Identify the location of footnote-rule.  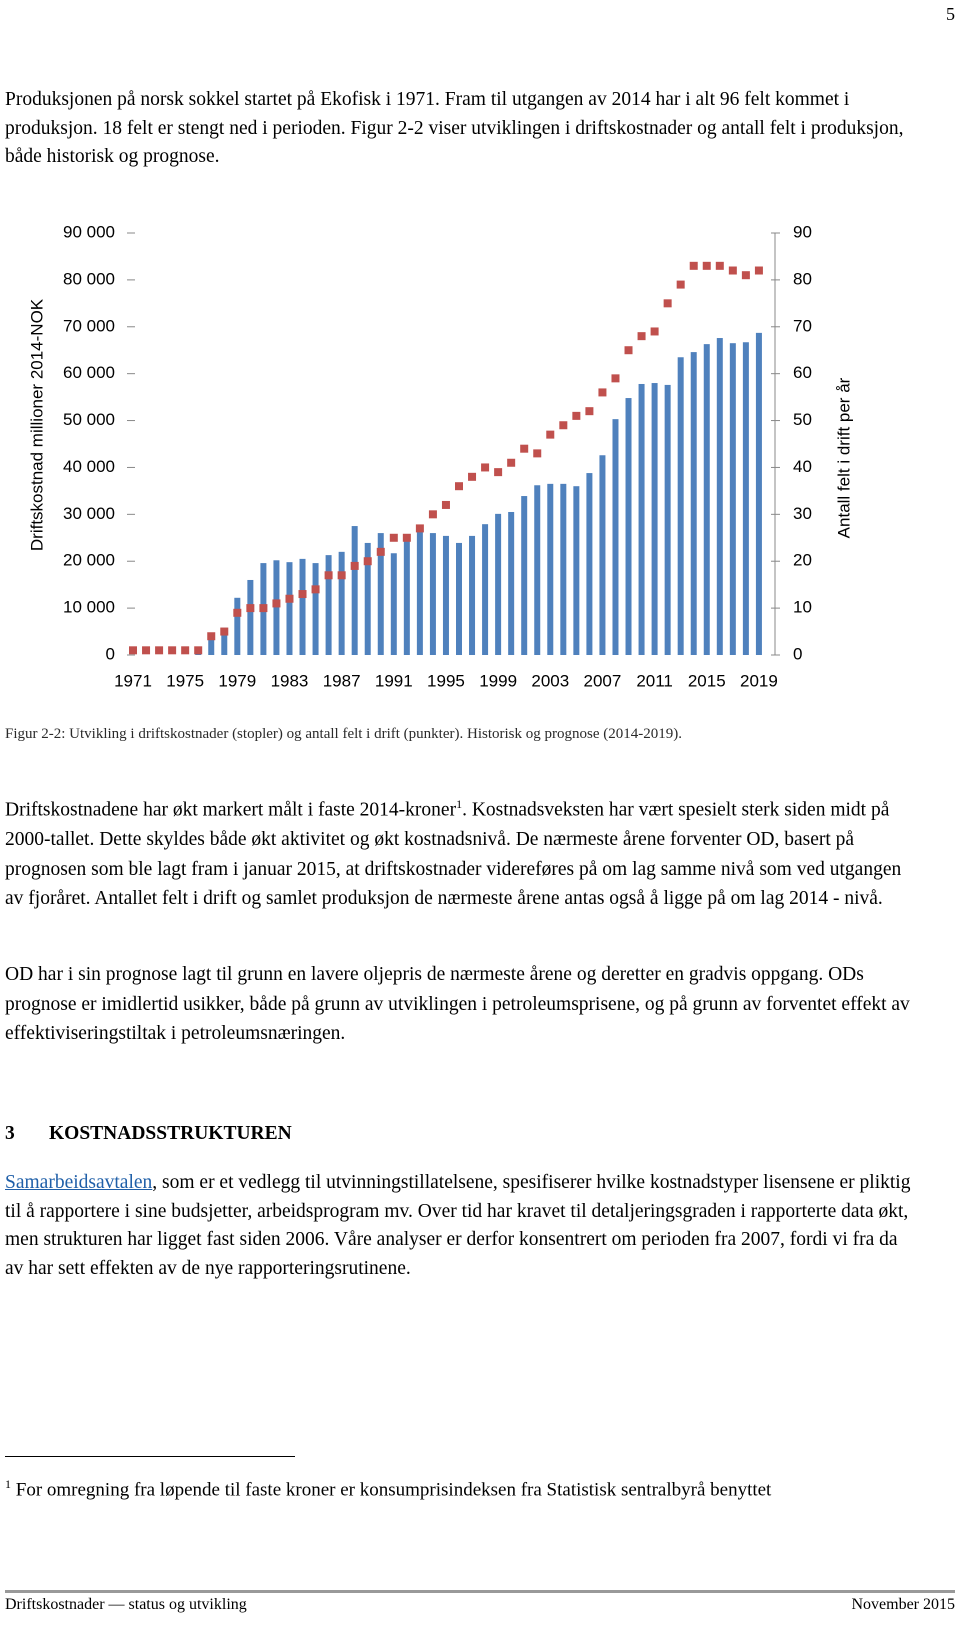
(150, 1456).